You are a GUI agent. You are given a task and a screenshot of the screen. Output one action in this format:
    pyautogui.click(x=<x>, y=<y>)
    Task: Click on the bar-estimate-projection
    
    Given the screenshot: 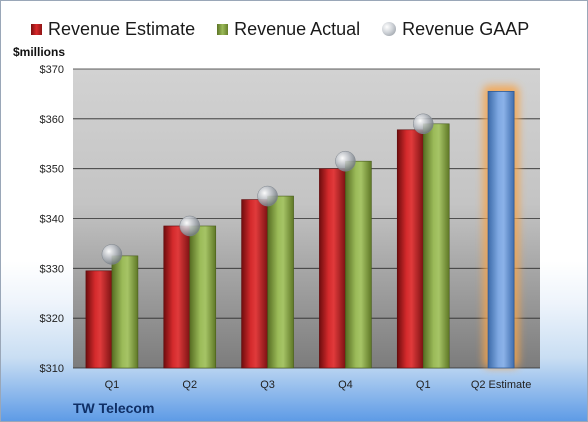 What is the action you would take?
    pyautogui.click(x=501, y=230)
    